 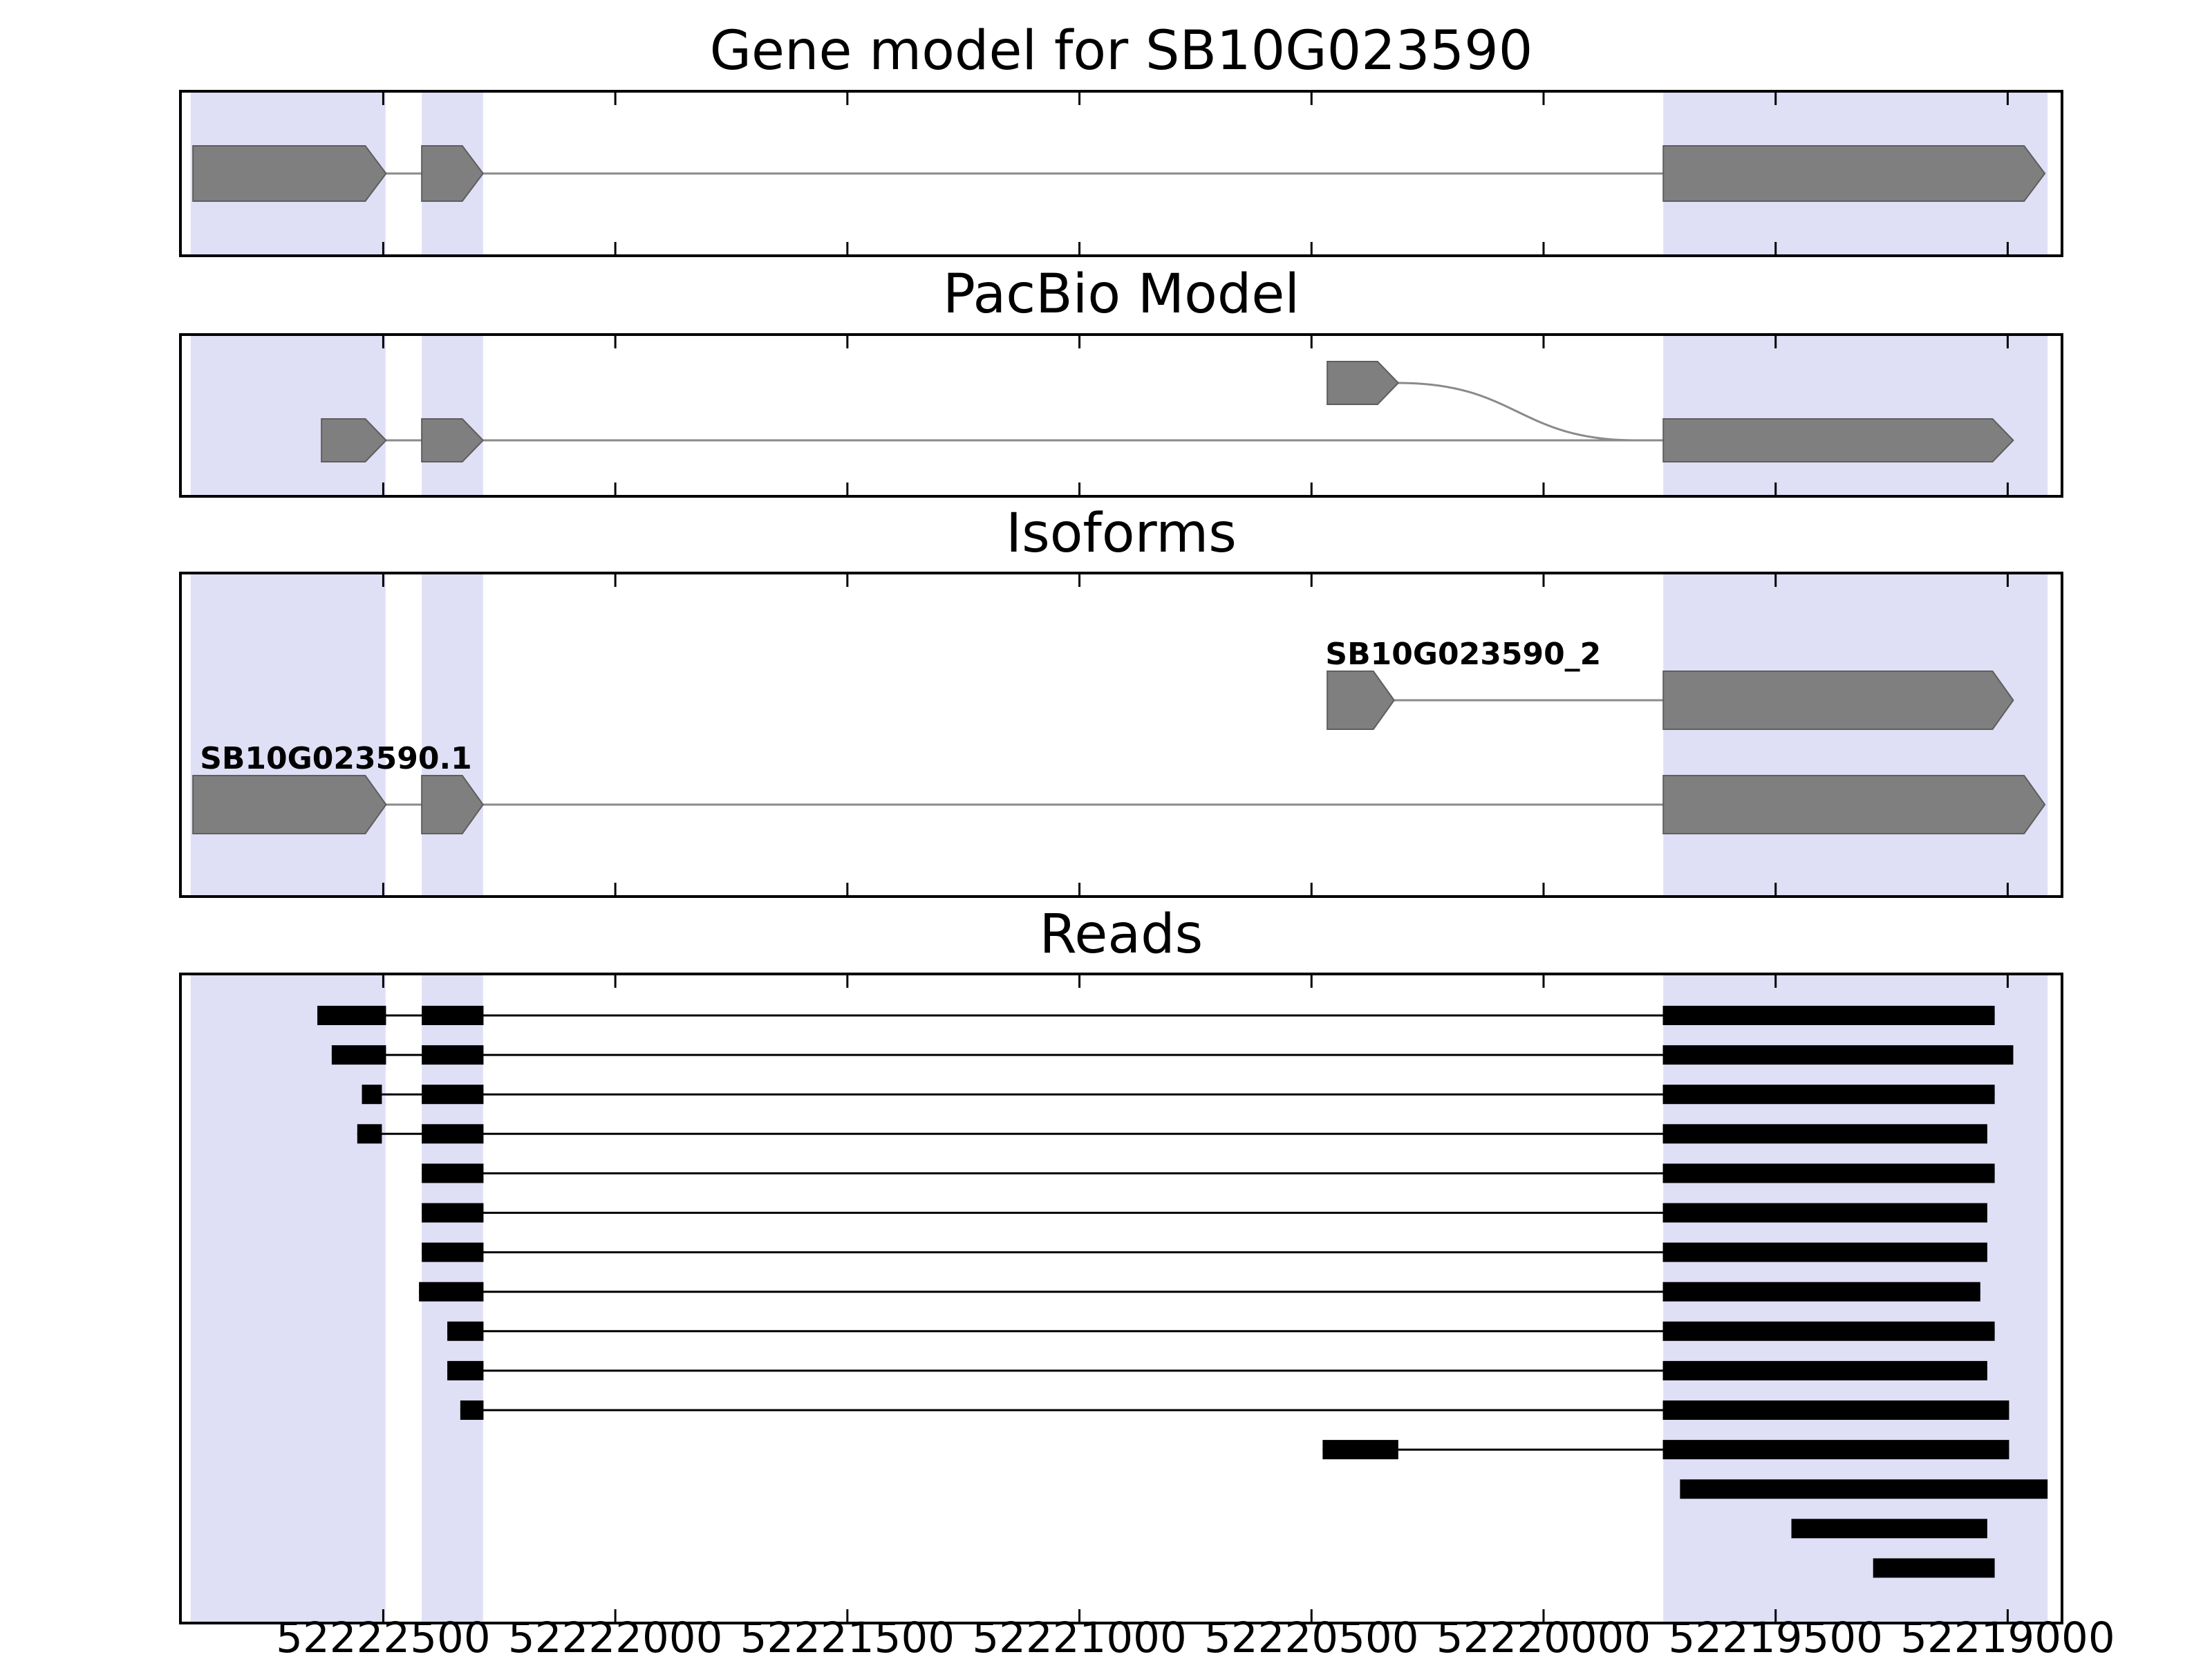 I want to click on isoforms-title: Isoforms, so click(x=1121, y=534).